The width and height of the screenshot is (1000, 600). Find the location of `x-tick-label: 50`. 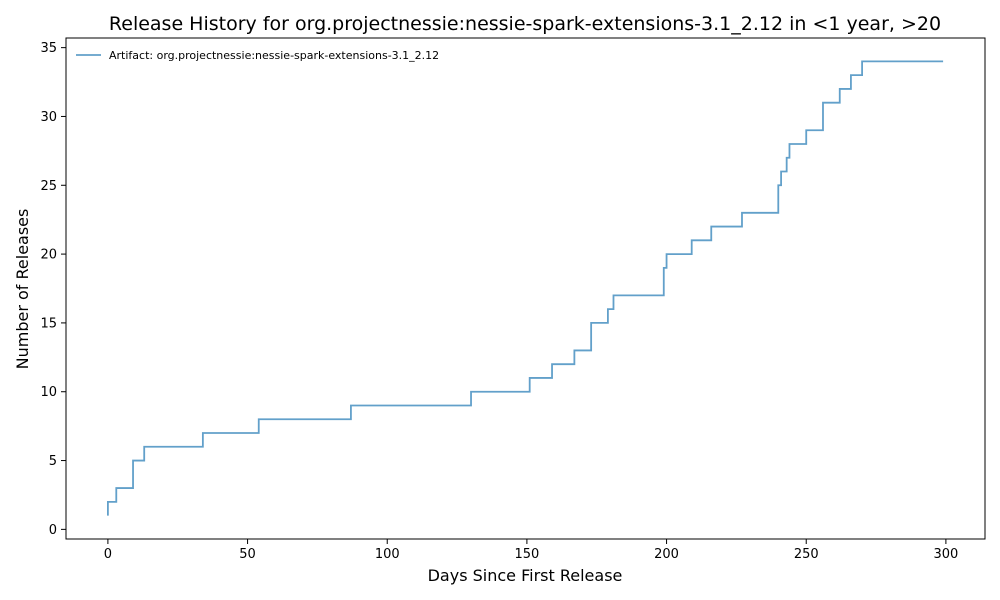

x-tick-label: 50 is located at coordinates (247, 554).